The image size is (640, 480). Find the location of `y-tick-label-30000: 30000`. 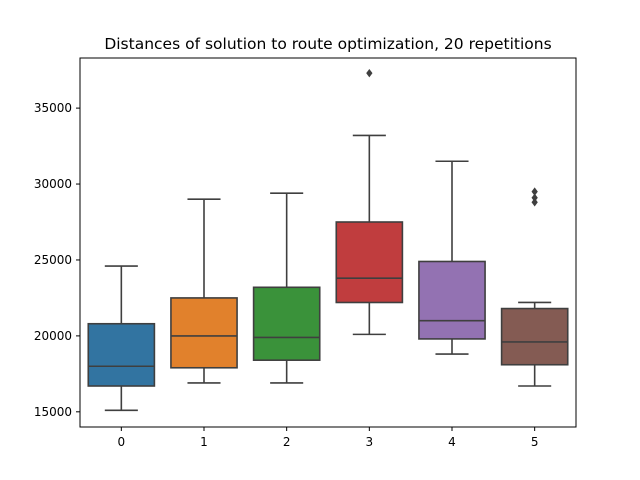

y-tick-label-30000: 30000 is located at coordinates (53, 184).